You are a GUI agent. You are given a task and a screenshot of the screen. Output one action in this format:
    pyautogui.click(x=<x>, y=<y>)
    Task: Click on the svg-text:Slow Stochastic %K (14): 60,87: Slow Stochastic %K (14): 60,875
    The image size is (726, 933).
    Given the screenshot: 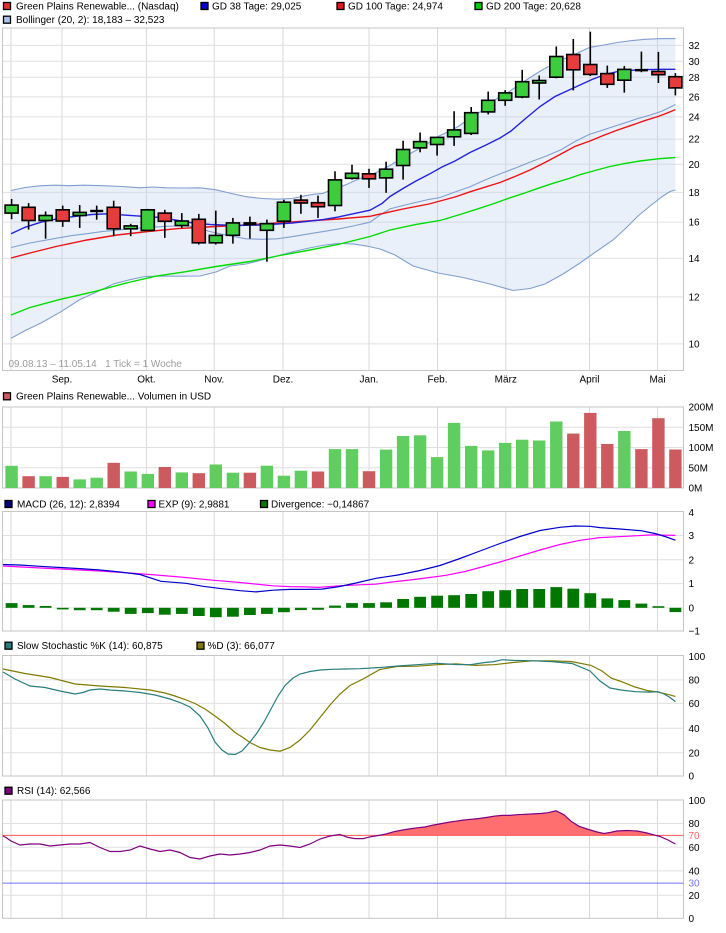 What is the action you would take?
    pyautogui.click(x=90, y=646)
    